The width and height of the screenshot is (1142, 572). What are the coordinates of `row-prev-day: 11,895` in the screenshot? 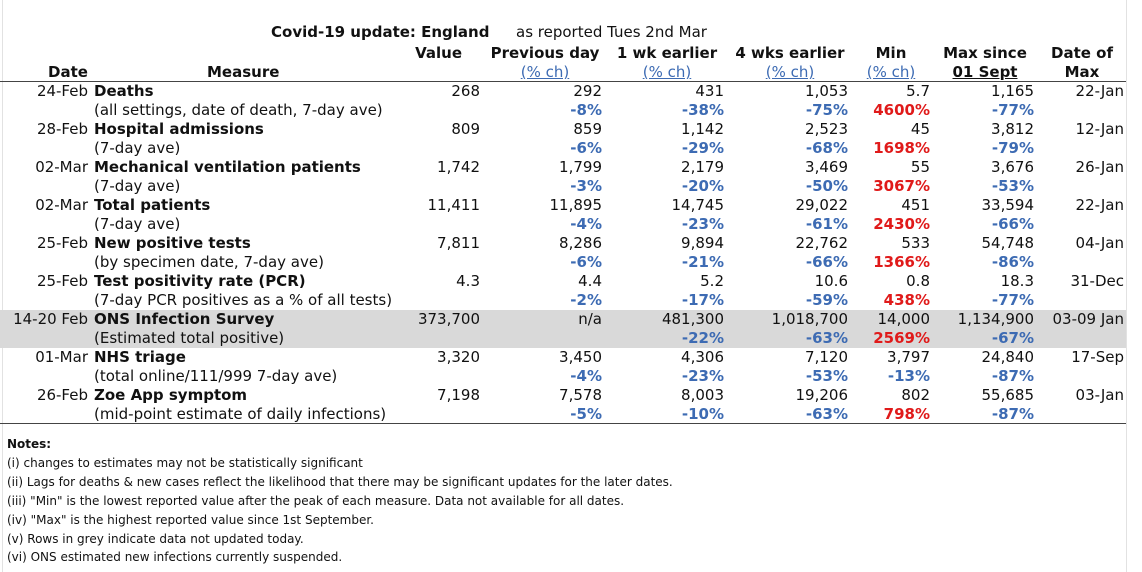 It's located at (576, 205).